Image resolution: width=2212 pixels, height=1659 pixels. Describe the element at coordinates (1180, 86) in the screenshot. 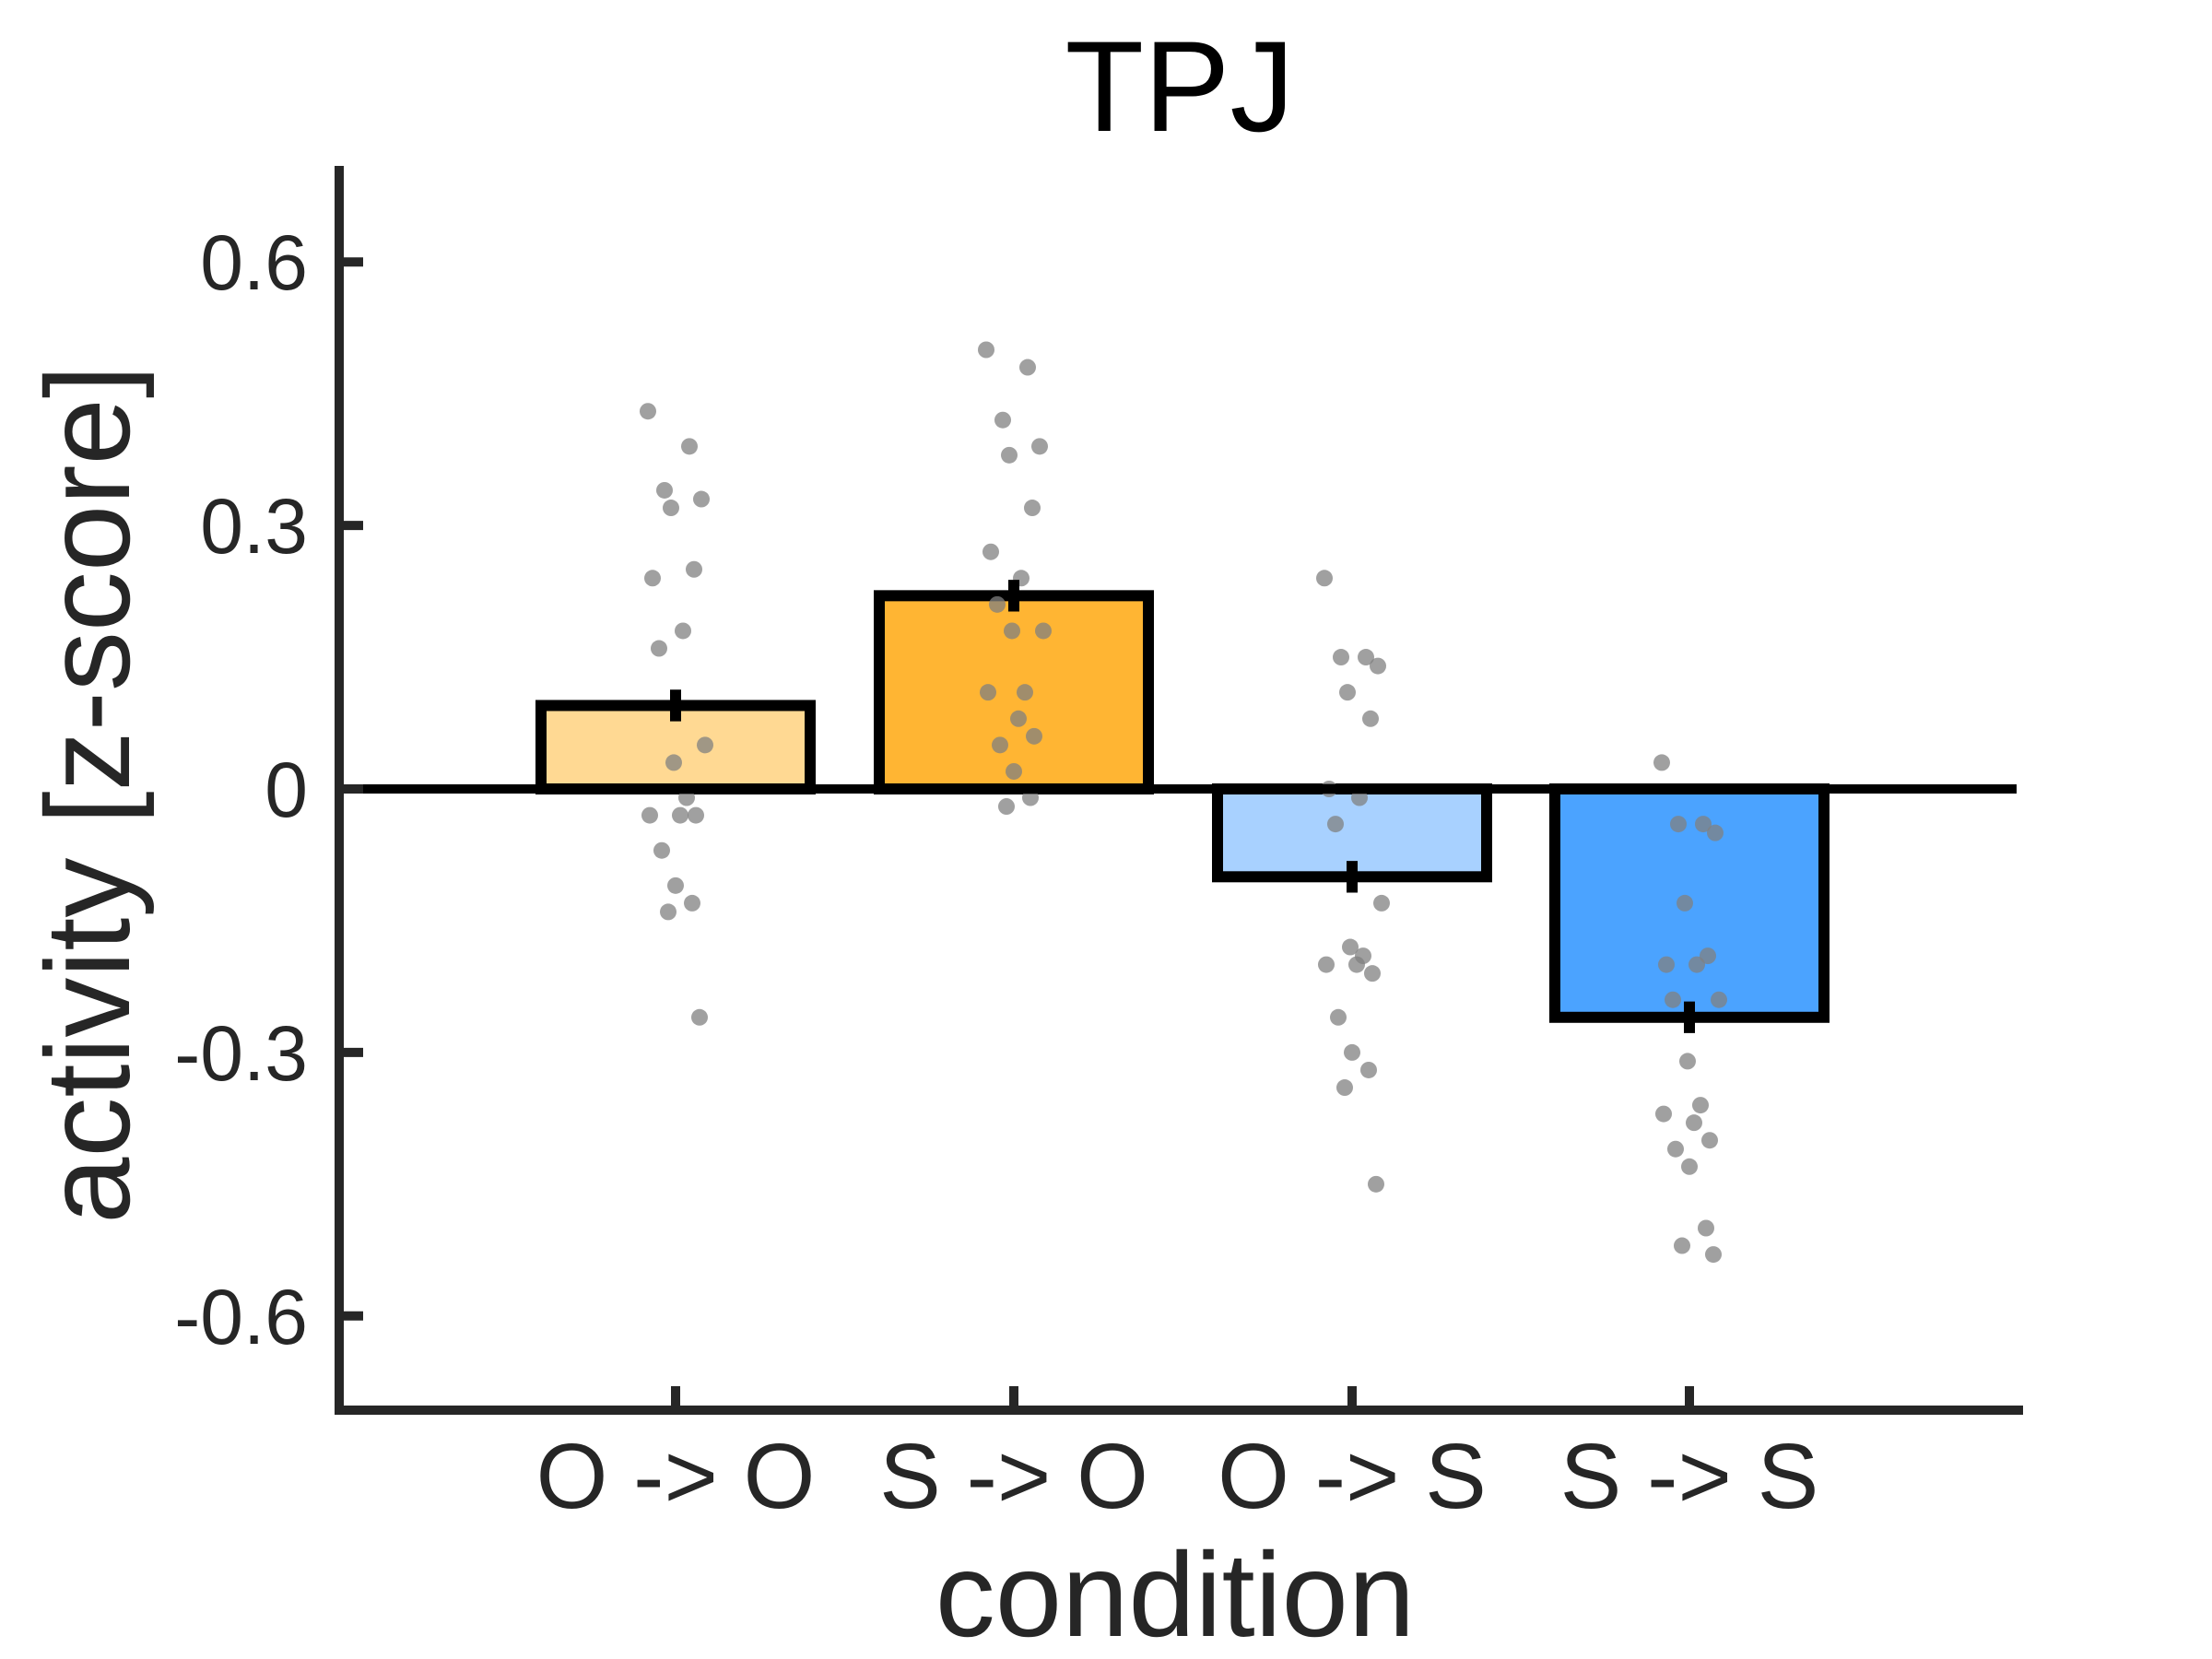

I see `chart-title: TPJ` at that location.